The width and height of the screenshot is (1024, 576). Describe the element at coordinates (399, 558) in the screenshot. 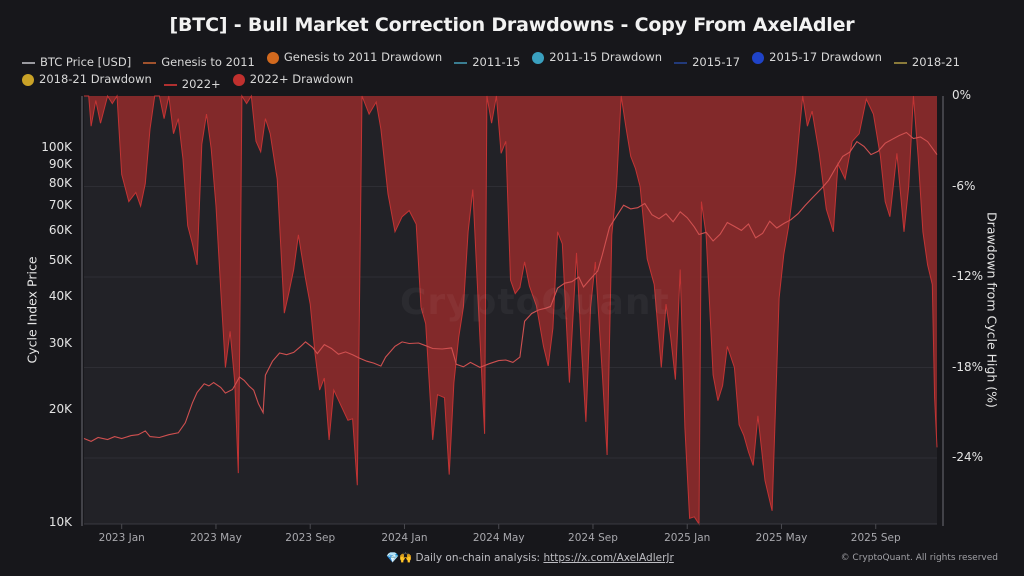

I see `diamond-hands-icon: 💎🙌` at that location.